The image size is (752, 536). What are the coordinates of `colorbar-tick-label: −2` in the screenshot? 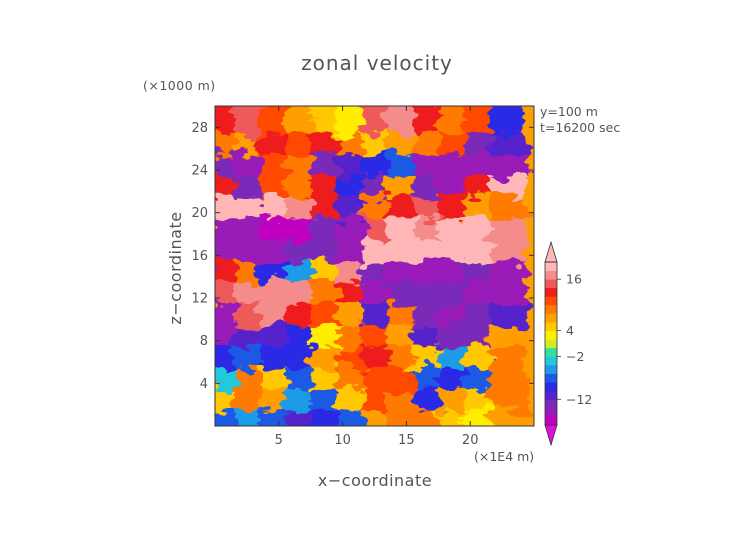 It's located at (575, 356).